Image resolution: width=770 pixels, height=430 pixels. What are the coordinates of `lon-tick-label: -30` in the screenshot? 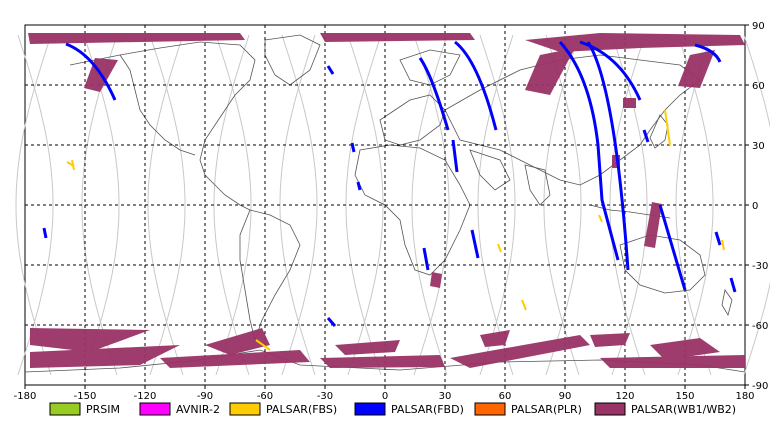 It's located at (325, 396).